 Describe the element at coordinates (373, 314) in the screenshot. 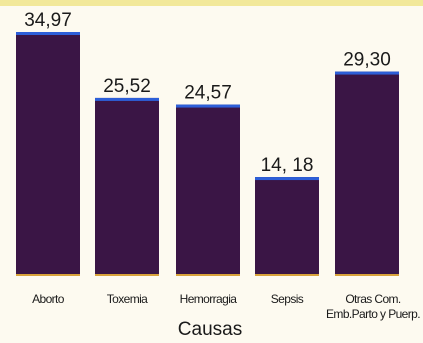

I see `category-label: Emb.Parto y Puerp.` at that location.